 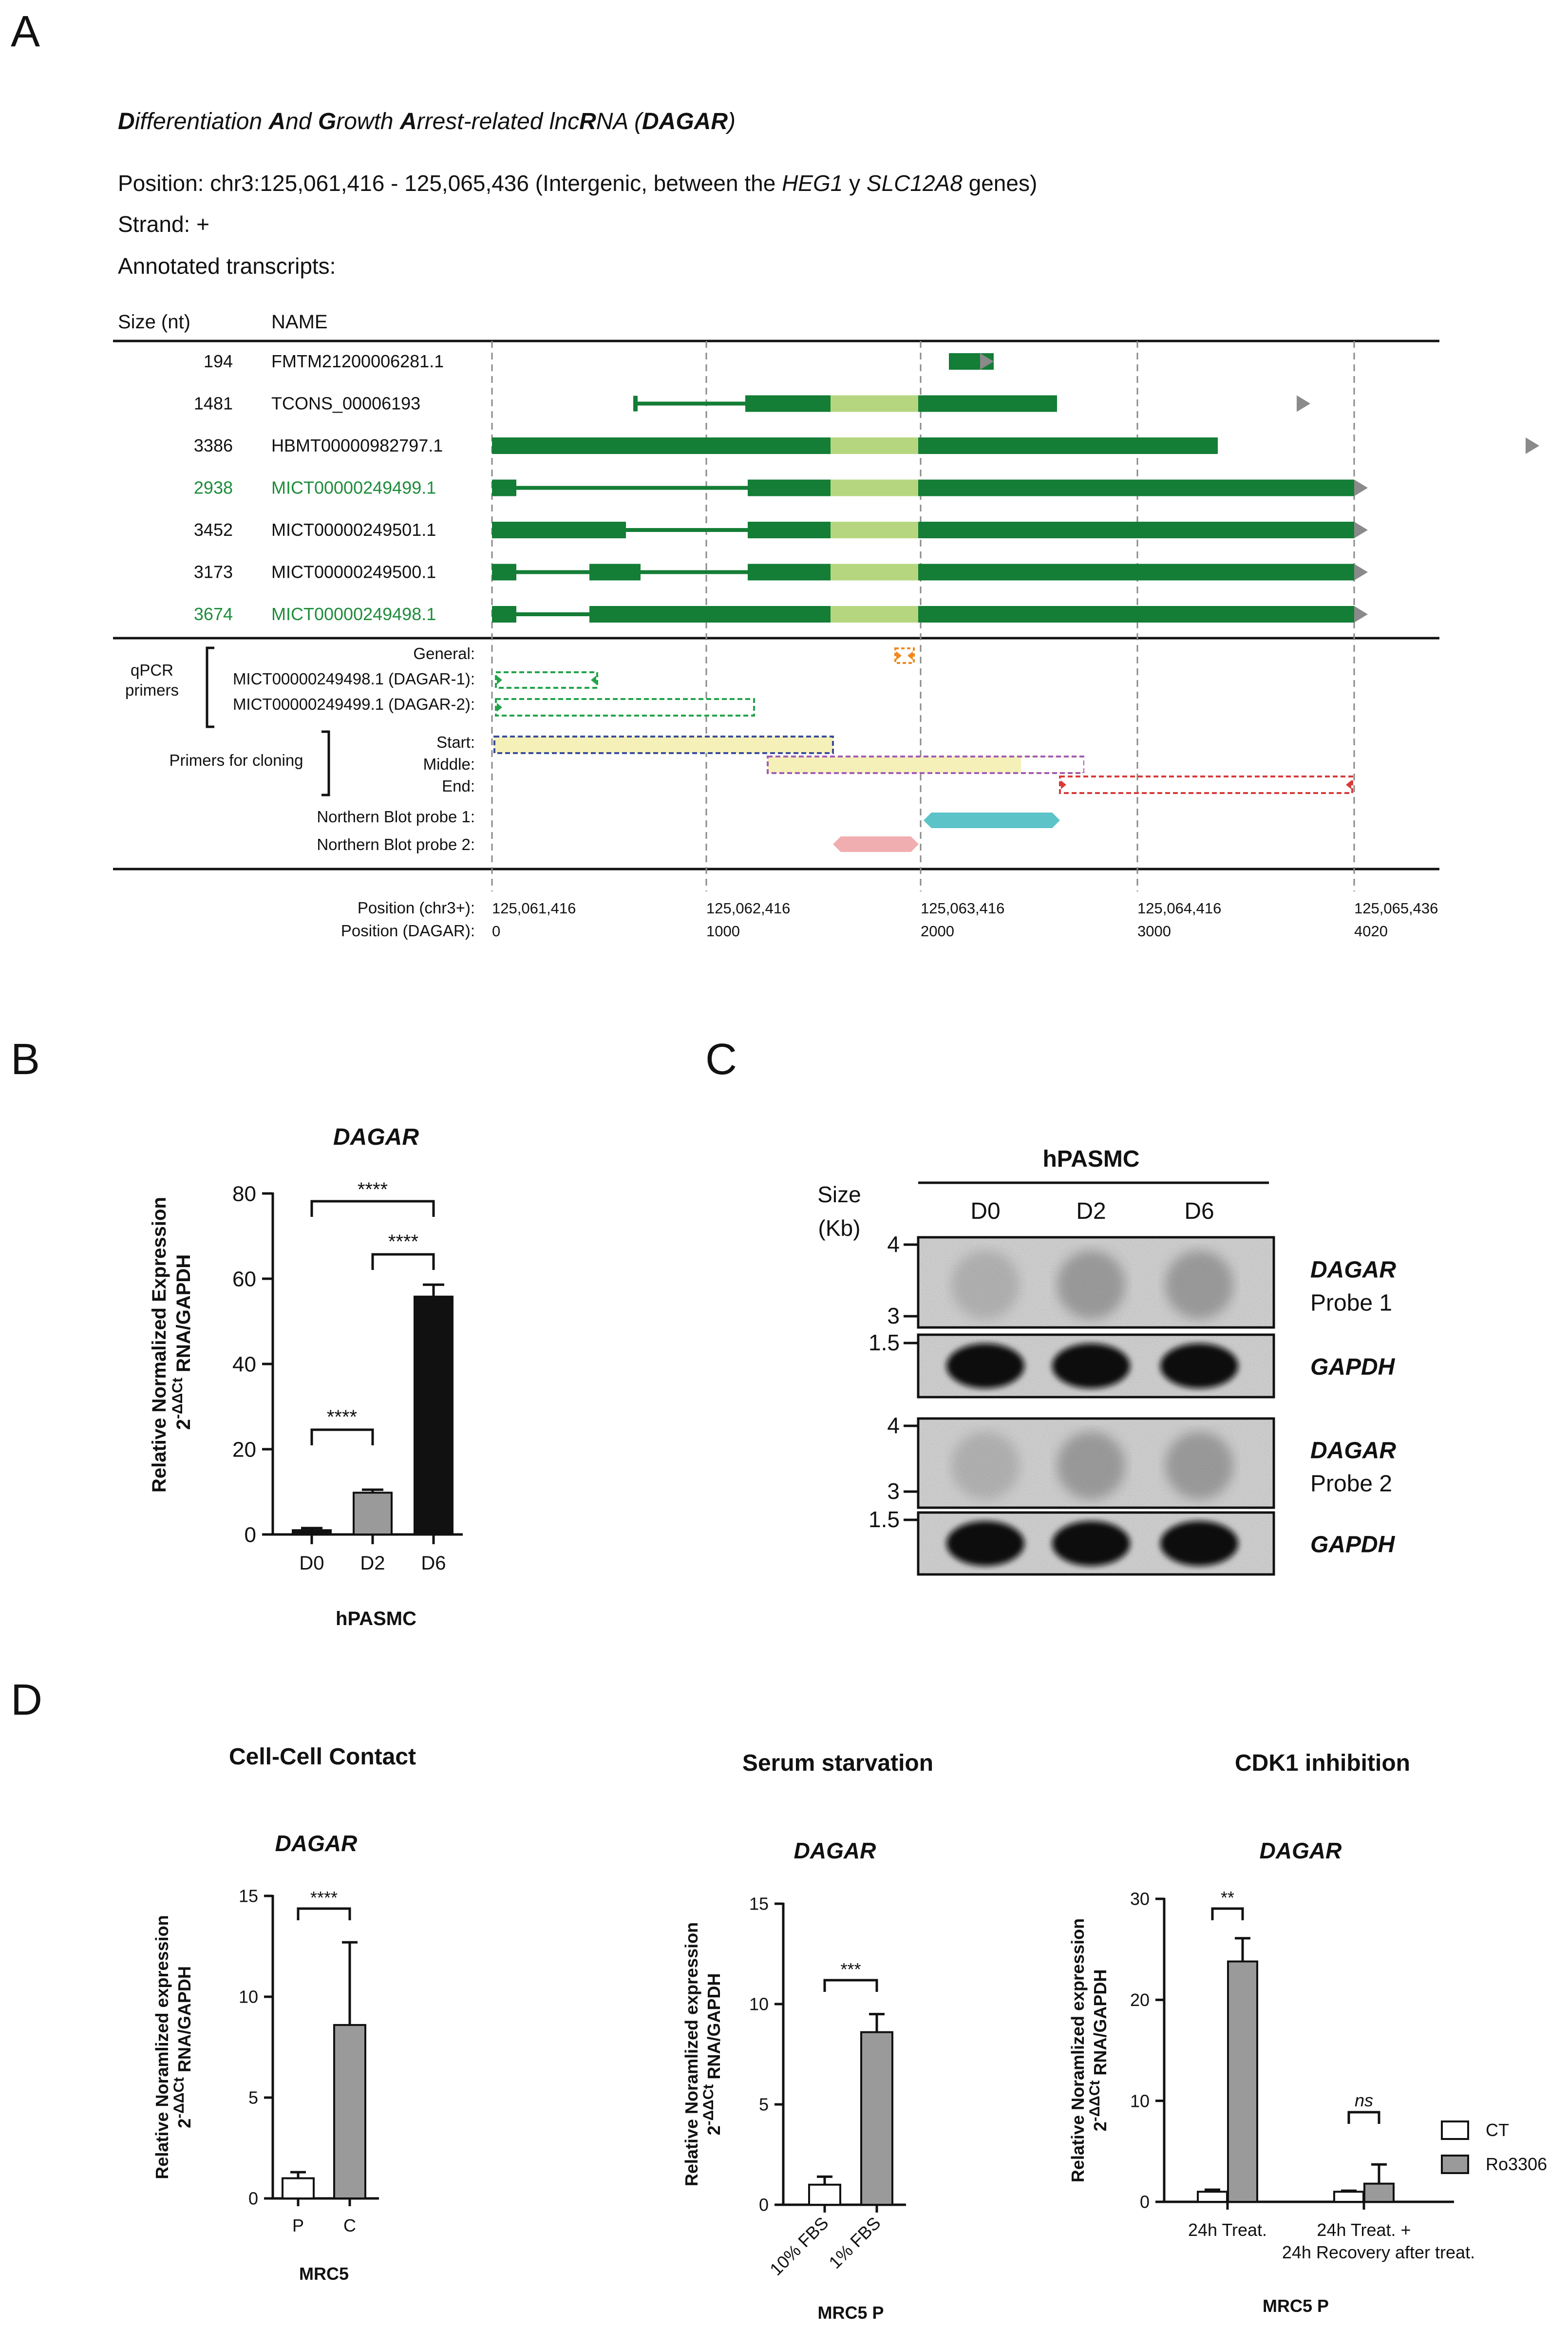 What do you see at coordinates (992, 820) in the screenshot?
I see `probe-1-arrow` at bounding box center [992, 820].